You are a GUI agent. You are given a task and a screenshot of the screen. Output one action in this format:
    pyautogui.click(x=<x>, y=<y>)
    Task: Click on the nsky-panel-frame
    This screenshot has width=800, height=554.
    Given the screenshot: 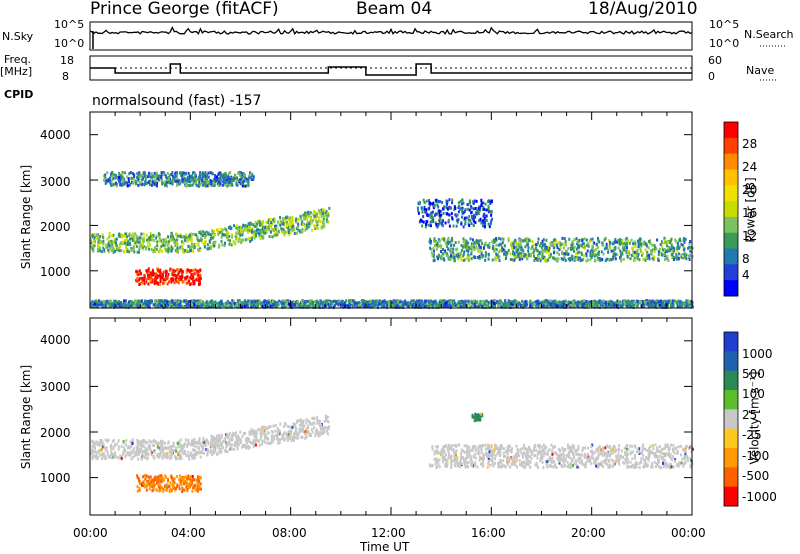 What is the action you would take?
    pyautogui.click(x=391, y=36)
    